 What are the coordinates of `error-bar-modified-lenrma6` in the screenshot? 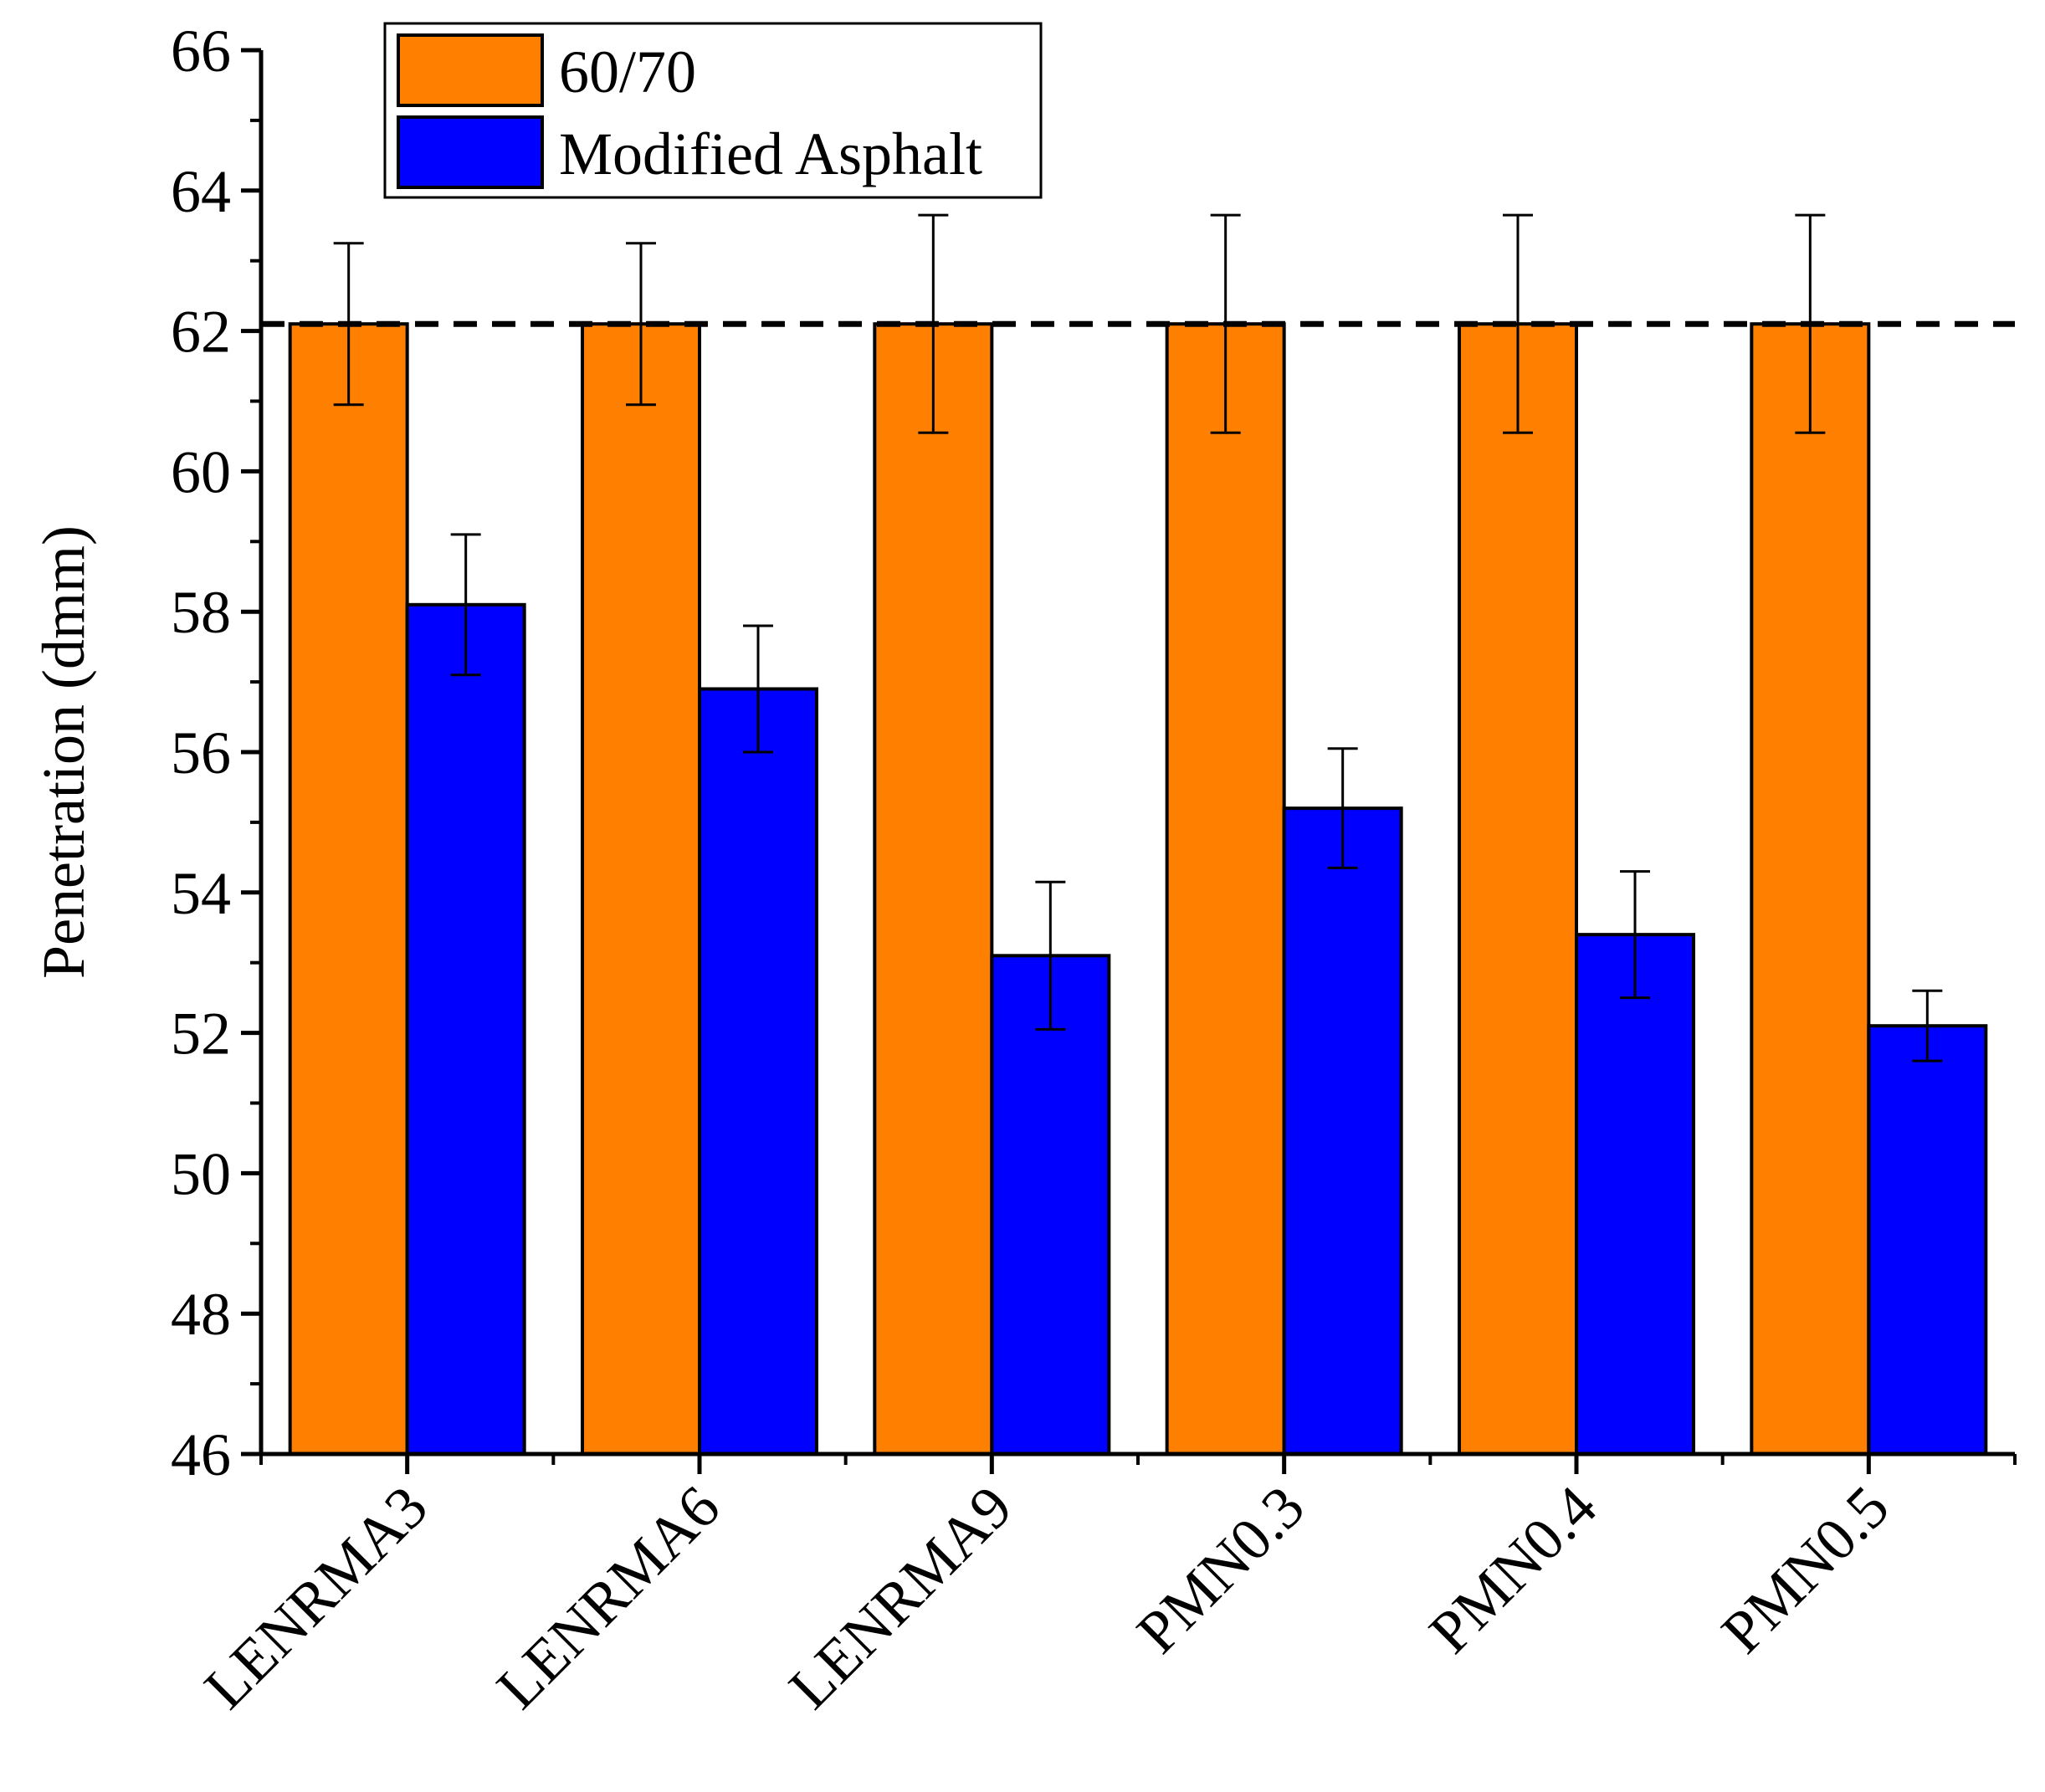 It's located at (758, 689).